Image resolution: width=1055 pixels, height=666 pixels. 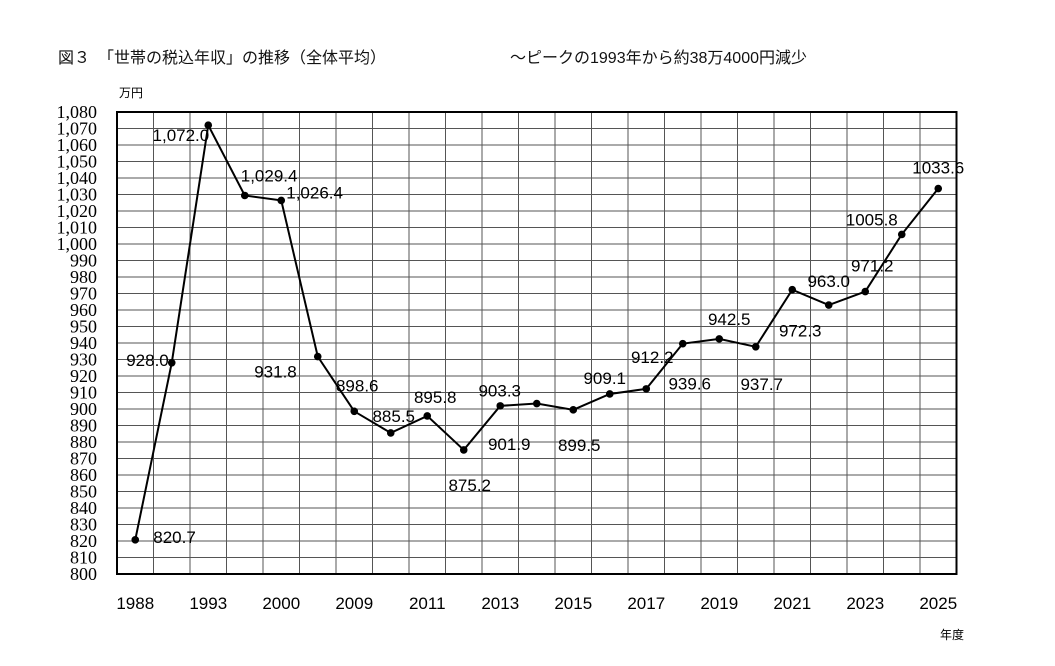 What do you see at coordinates (77, 112) in the screenshot?
I see `y-tick-label: 1,080` at bounding box center [77, 112].